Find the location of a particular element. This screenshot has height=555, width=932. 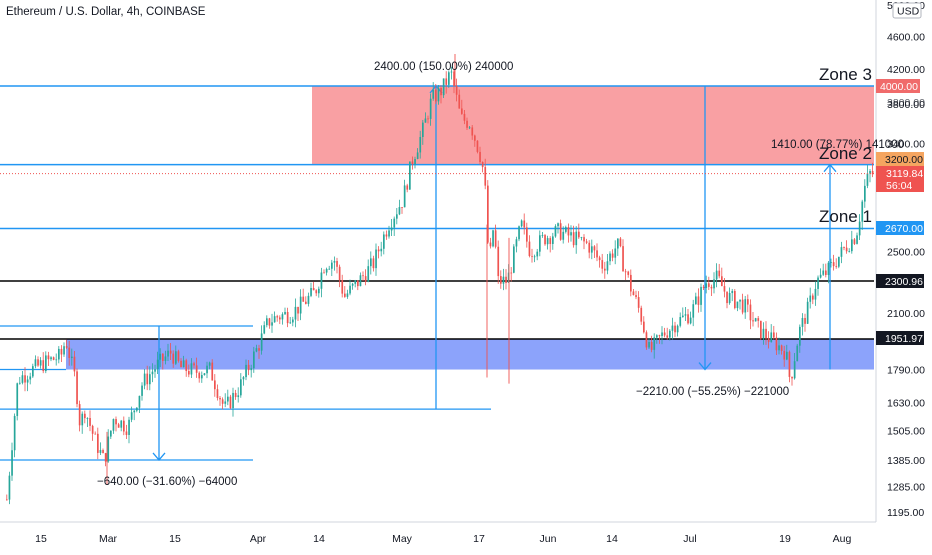

price-tick-label: 1790.00 is located at coordinates (906, 371).